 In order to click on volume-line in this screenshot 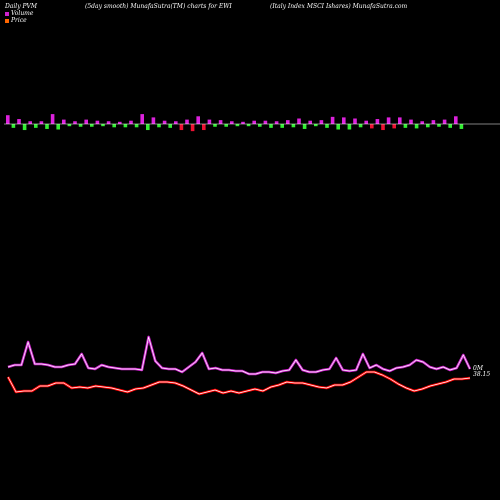, I will do `click(239, 355)`.